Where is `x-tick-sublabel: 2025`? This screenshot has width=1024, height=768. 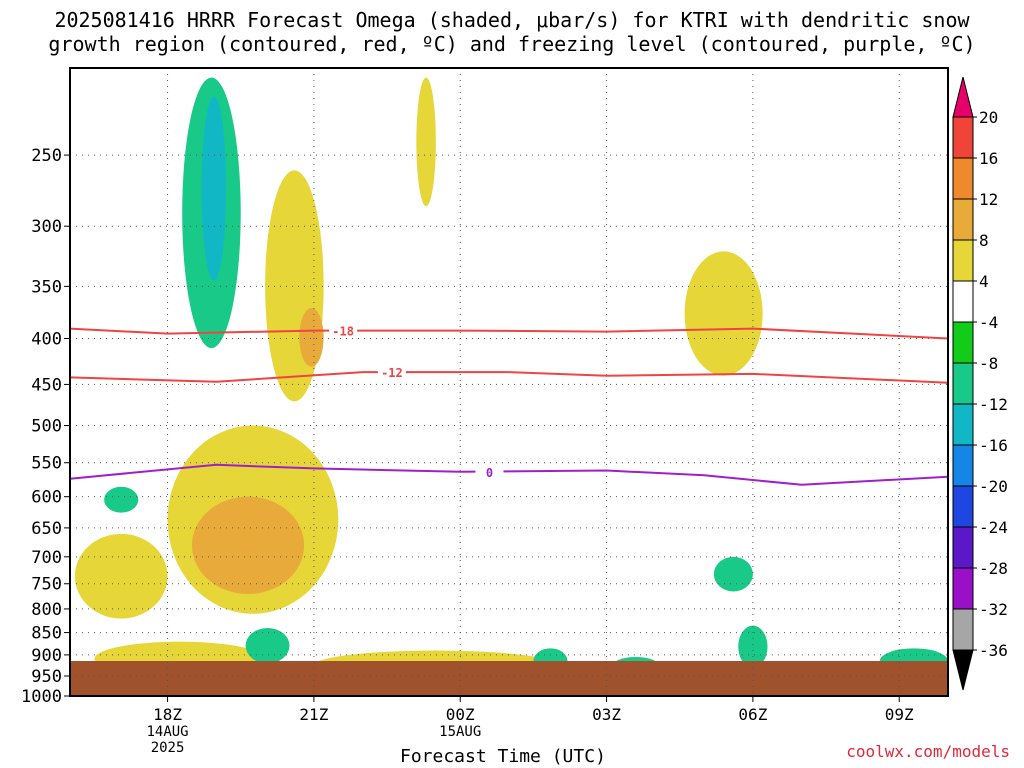
x-tick-sublabel: 2025 is located at coordinates (168, 748).